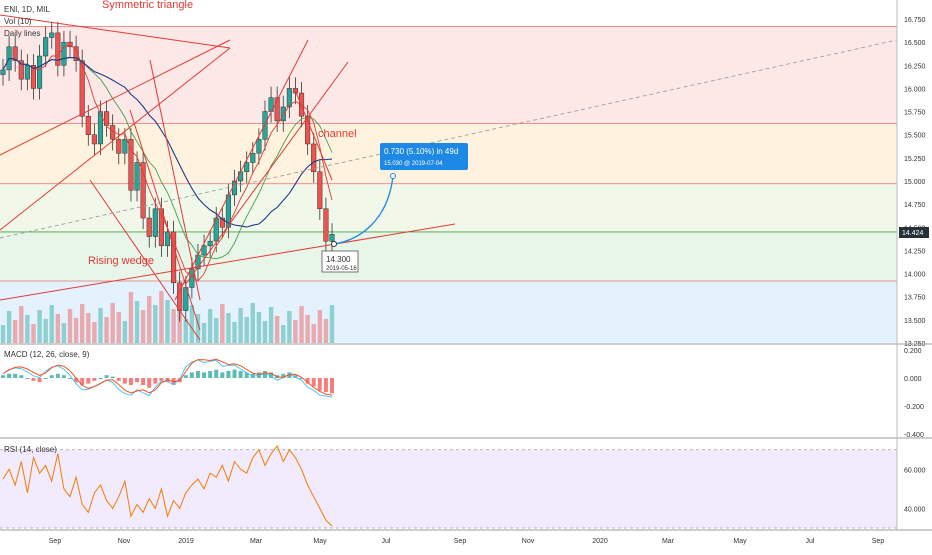 The height and width of the screenshot is (555, 932). I want to click on price-tick-label: 16.250, so click(915, 66).